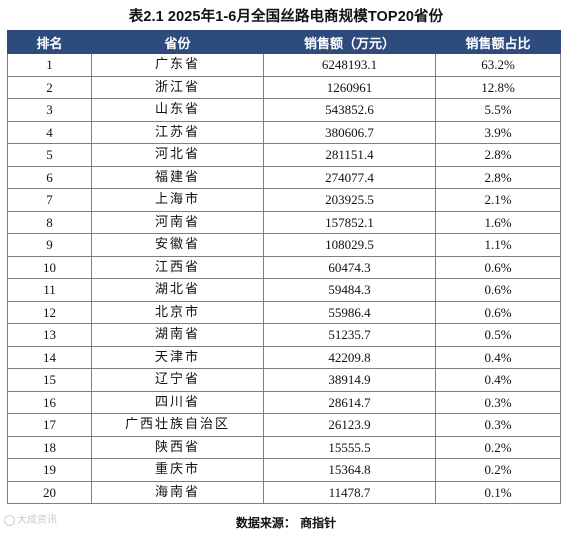  I want to click on cell-province: 安徽省, so click(177, 245).